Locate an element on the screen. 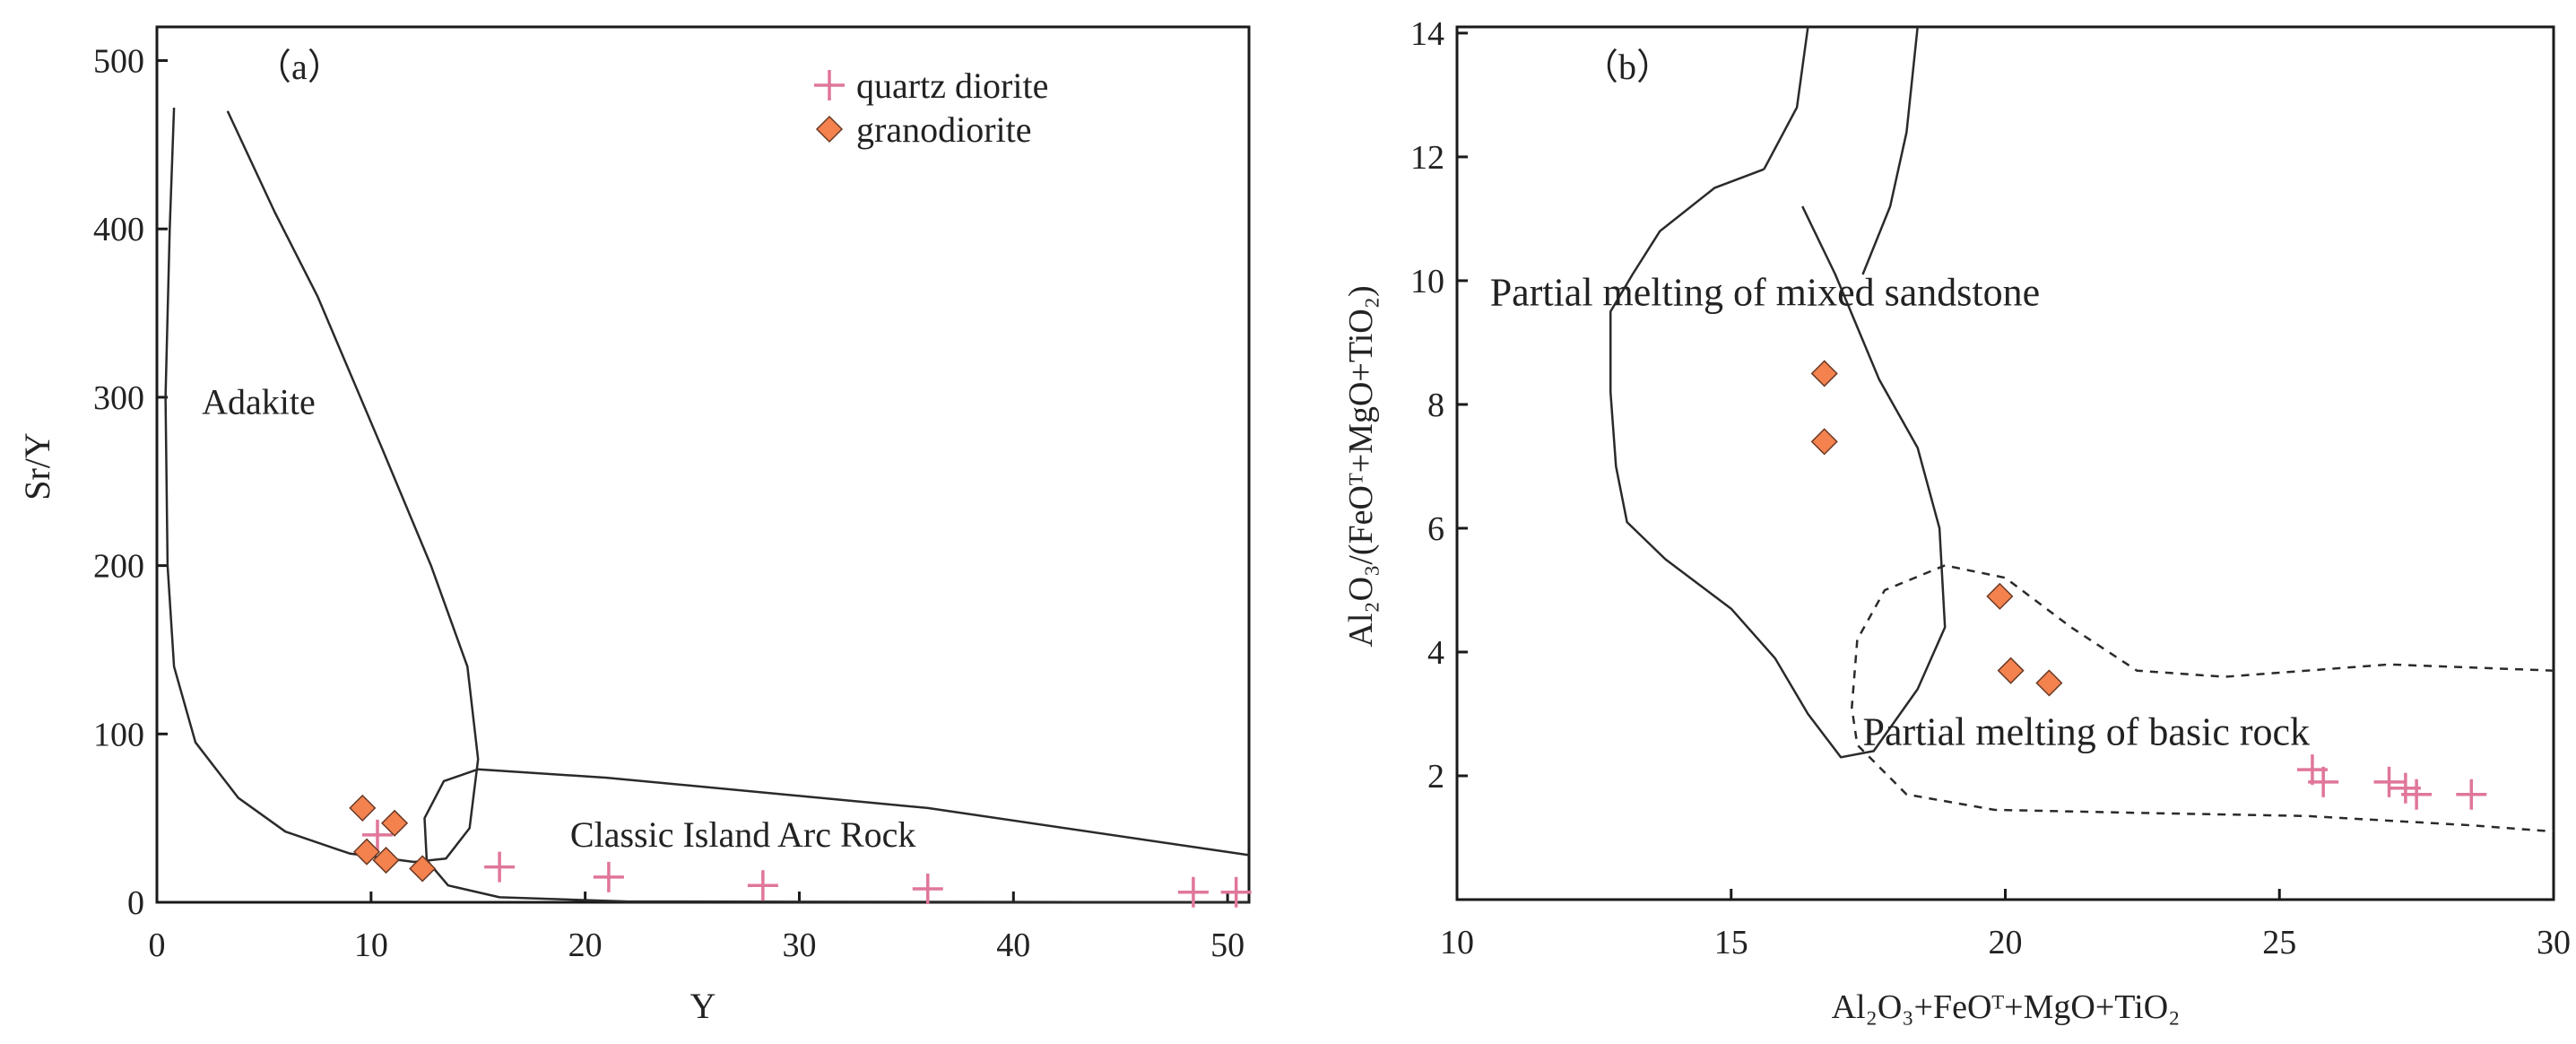 This screenshot has width=2576, height=1044. y-tick-label: 10 is located at coordinates (1427, 281).